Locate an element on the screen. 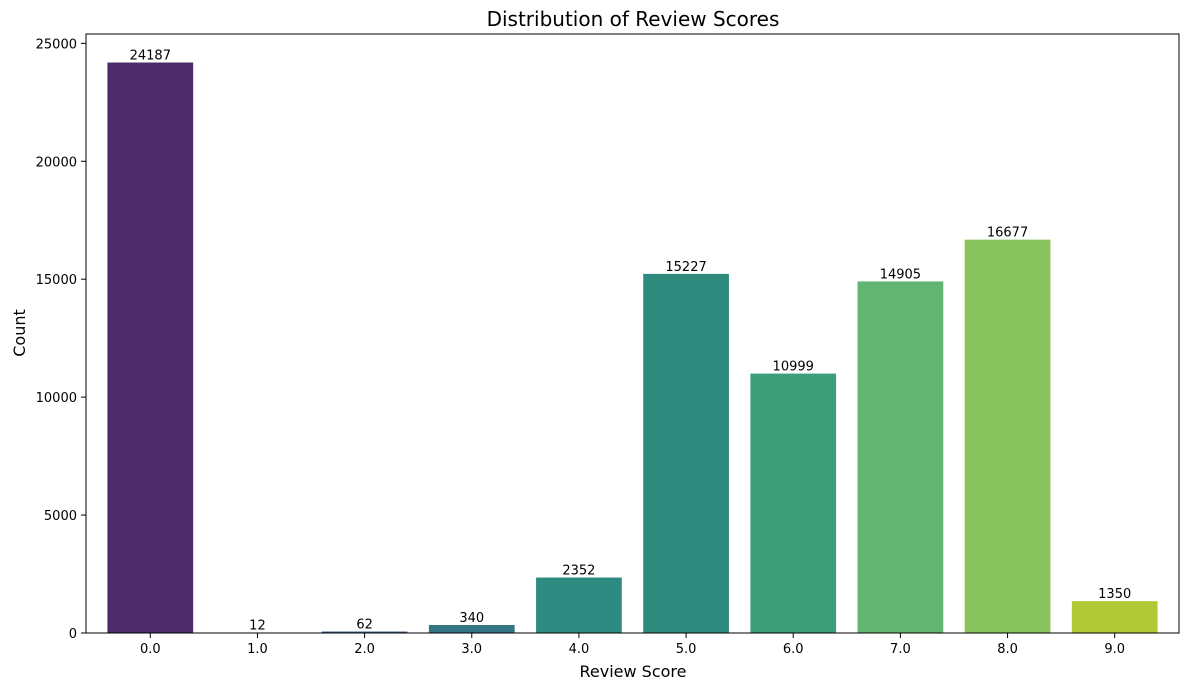 This screenshot has width=1189, height=694. y-tick-label: 5000 is located at coordinates (60, 516).